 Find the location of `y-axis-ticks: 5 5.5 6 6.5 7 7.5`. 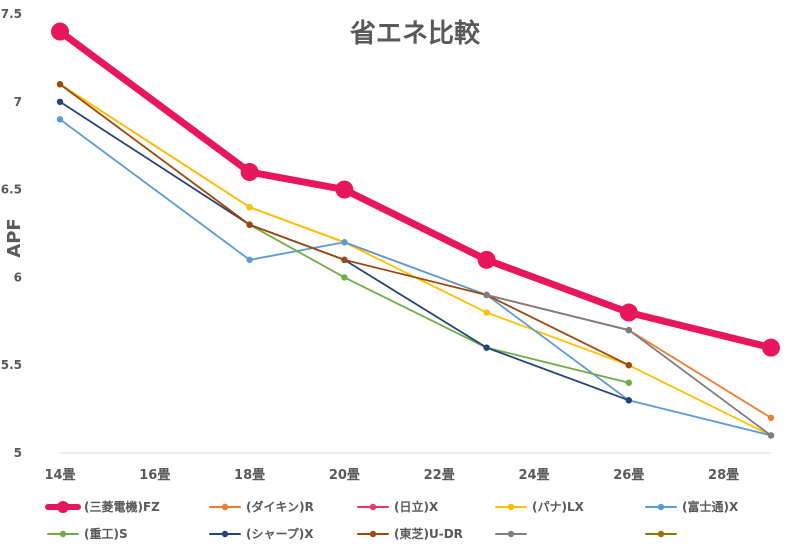

y-axis-ticks: 5 5.5 6 6.5 7 7.5 is located at coordinates (11, 233).